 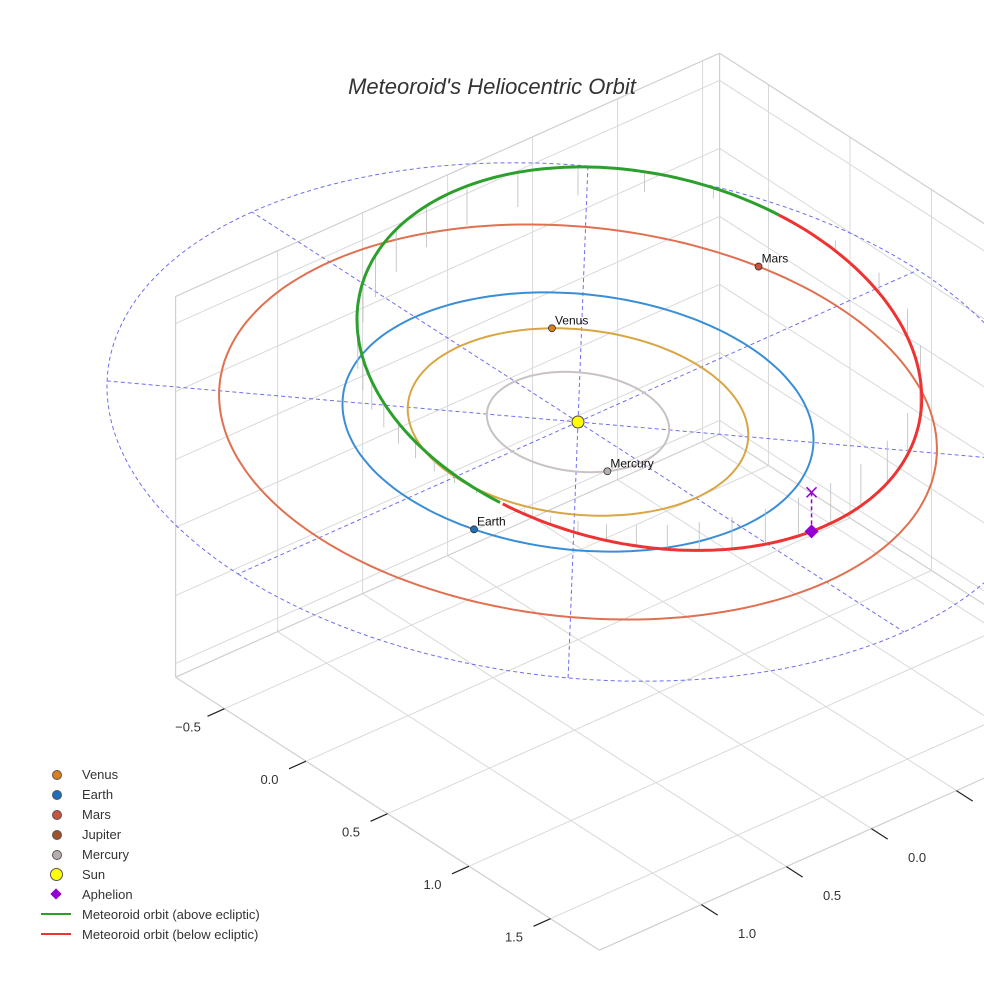 I want to click on aphelion-projection-marker, so click(x=812, y=492).